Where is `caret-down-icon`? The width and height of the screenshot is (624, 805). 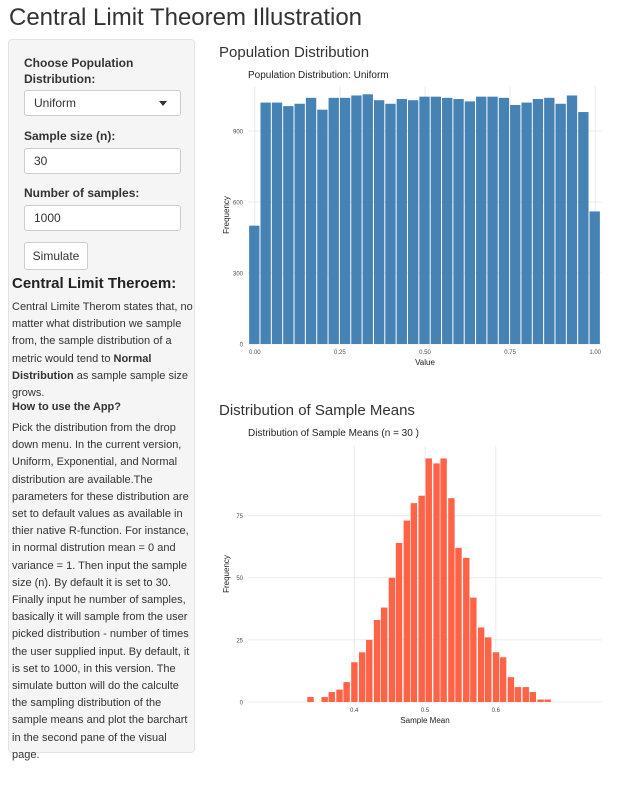
caret-down-icon is located at coordinates (163, 103).